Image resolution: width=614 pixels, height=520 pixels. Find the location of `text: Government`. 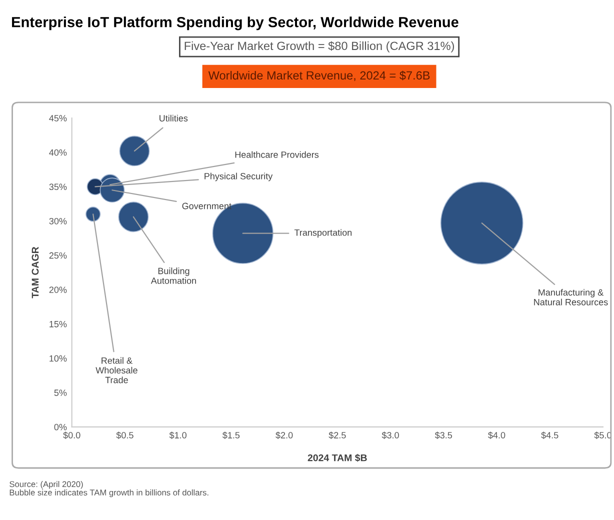

text: Government is located at coordinates (207, 206).